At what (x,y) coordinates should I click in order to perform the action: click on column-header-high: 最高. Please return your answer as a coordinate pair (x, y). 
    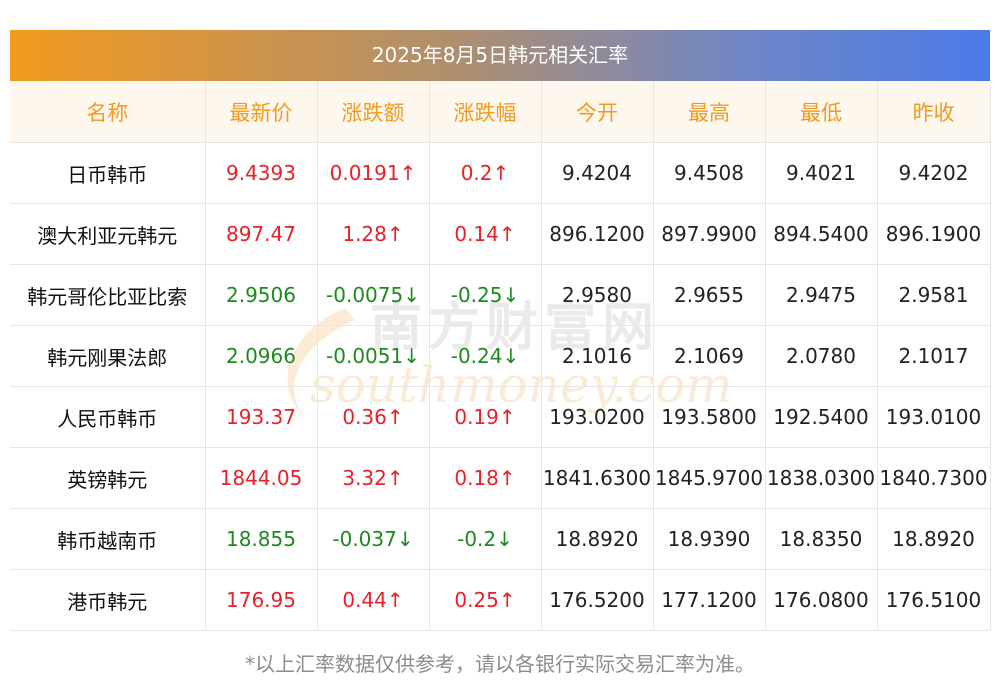
    Looking at the image, I should click on (709, 112).